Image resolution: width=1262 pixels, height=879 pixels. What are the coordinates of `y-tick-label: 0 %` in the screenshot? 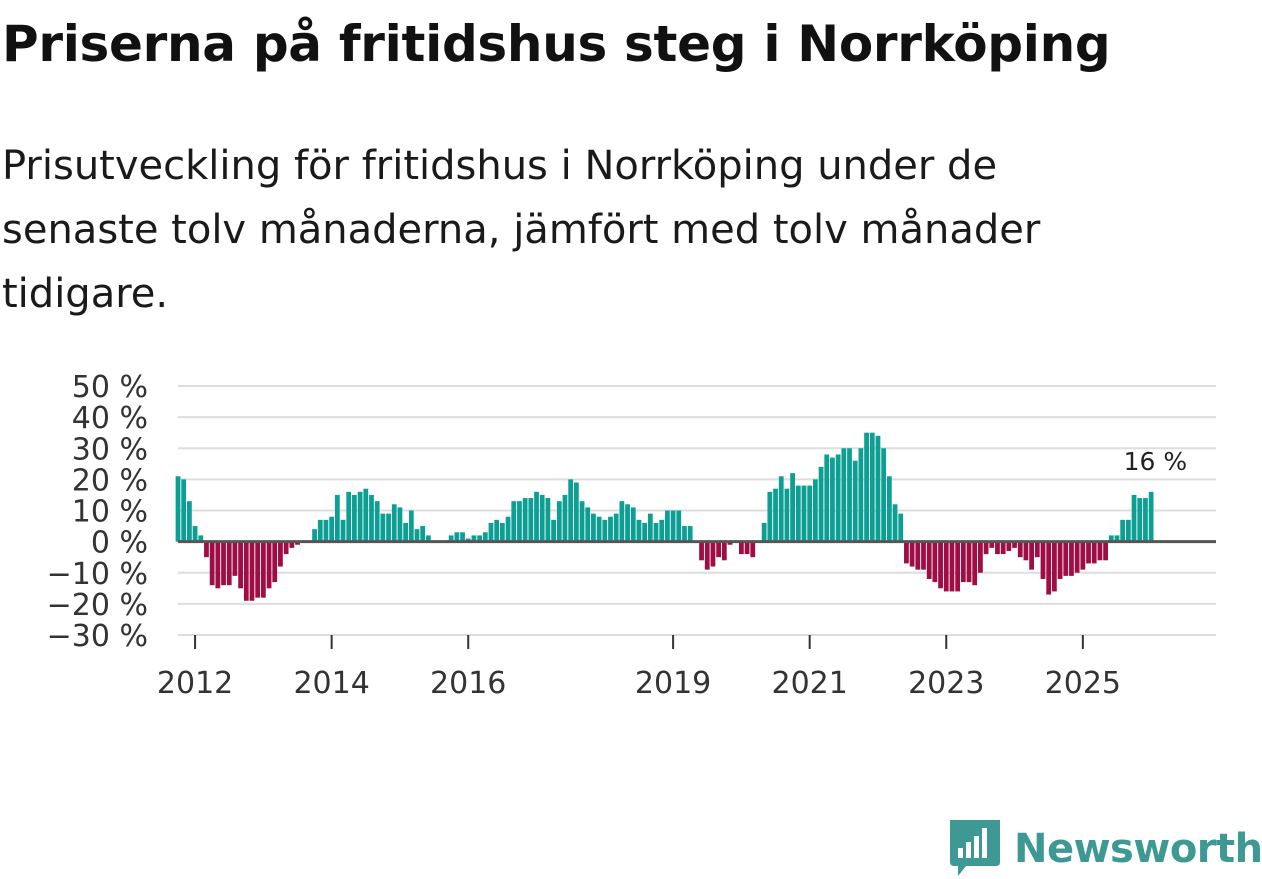 It's located at (119, 543).